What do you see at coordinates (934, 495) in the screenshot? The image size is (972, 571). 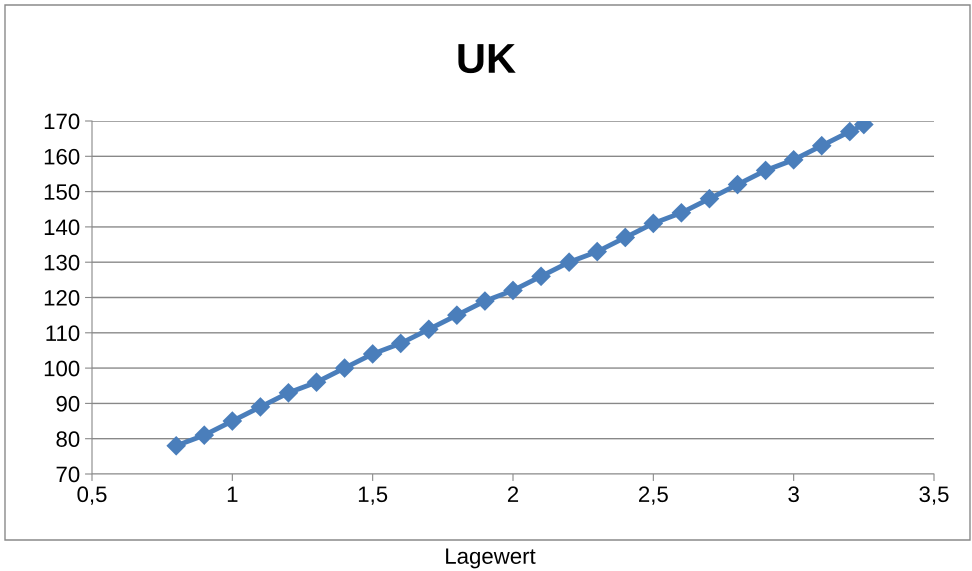 I see `x-tick-label: 3,5` at bounding box center [934, 495].